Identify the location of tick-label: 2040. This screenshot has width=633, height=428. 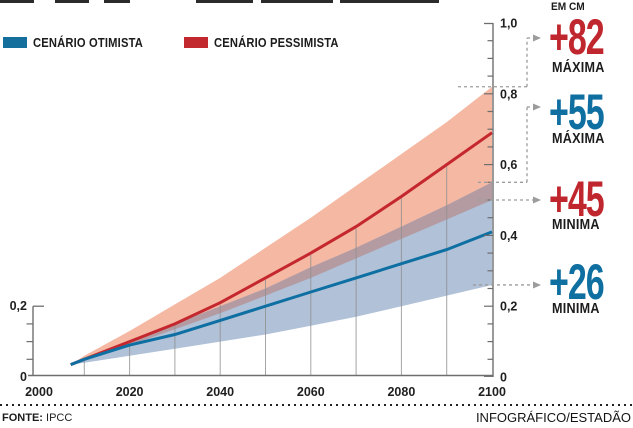
(220, 392).